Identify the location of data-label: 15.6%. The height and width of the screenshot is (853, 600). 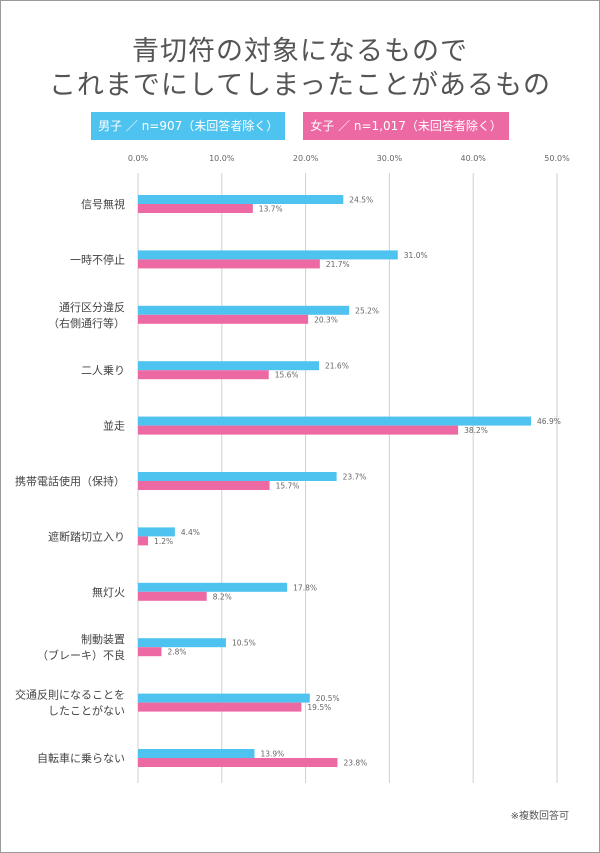
(287, 375).